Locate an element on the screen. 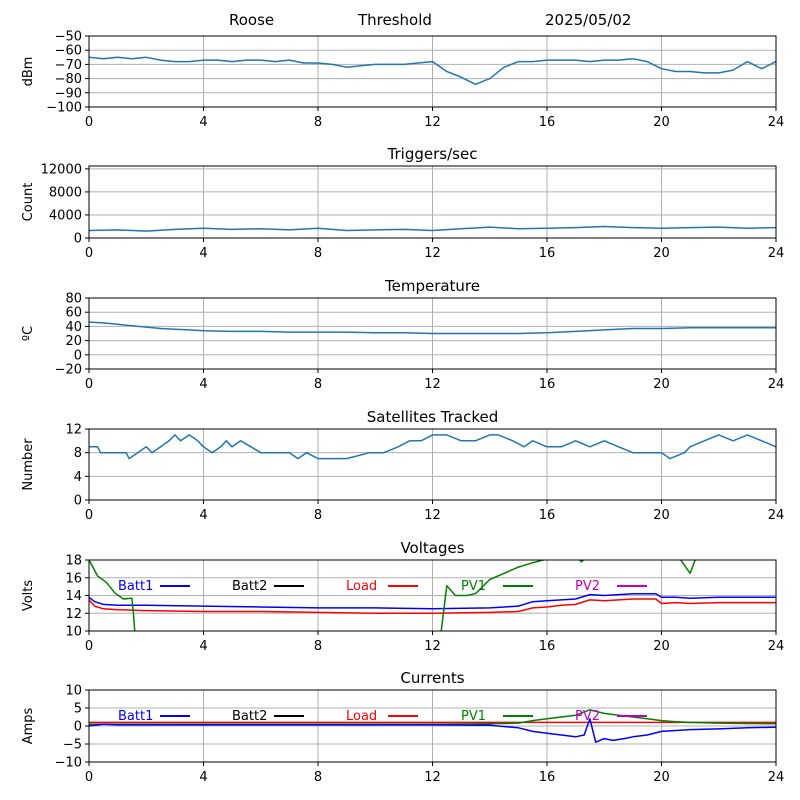  chart-title: Currents is located at coordinates (432, 678).